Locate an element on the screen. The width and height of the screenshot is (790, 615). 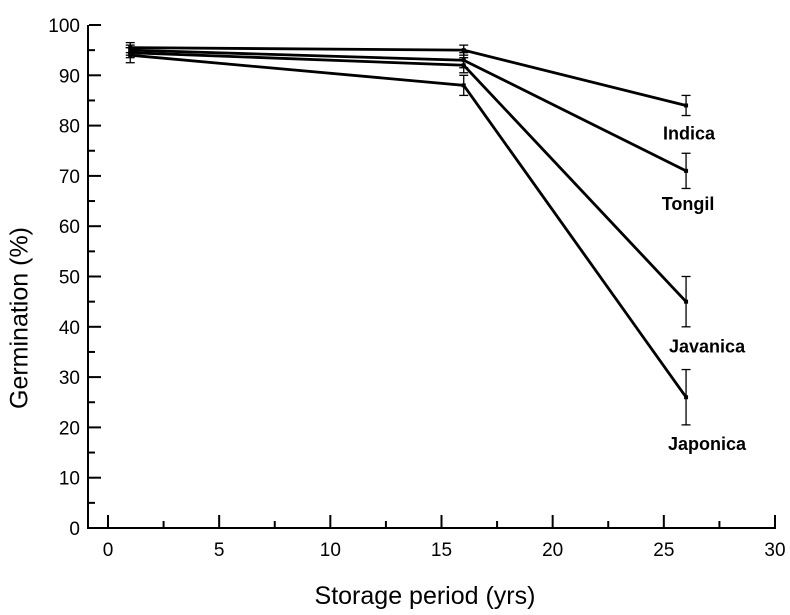
y-tick-label: 10 is located at coordinates (69, 479).